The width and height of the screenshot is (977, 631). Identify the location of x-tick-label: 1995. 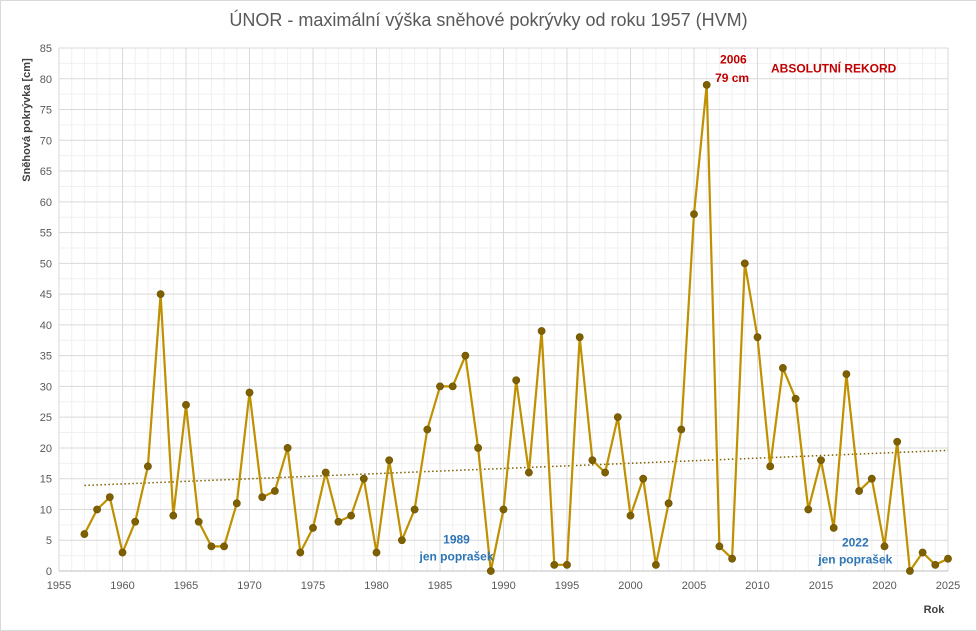
(567, 586).